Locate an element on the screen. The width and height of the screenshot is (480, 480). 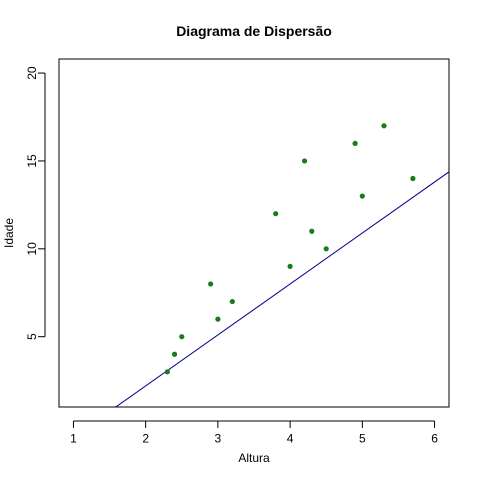
y-axis-label: Idade is located at coordinates (9, 233).